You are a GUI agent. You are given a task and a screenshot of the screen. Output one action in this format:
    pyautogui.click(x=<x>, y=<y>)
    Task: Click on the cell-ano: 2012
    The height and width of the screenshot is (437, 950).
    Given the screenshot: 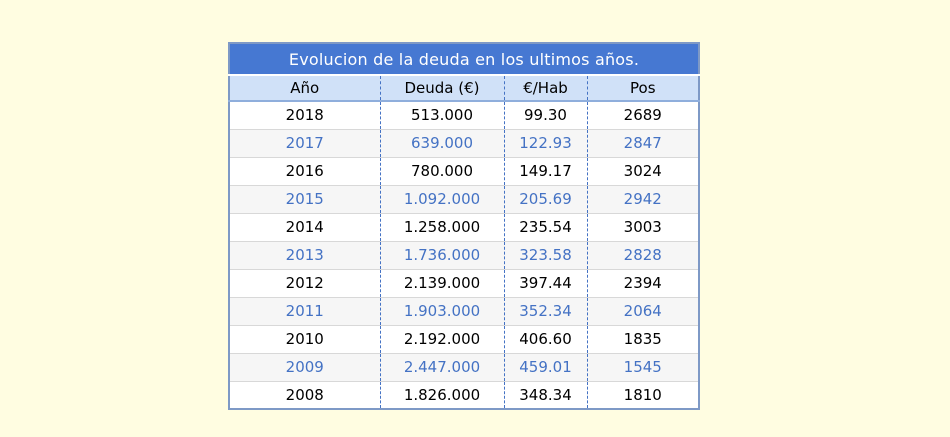 What is the action you would take?
    pyautogui.click(x=304, y=282)
    